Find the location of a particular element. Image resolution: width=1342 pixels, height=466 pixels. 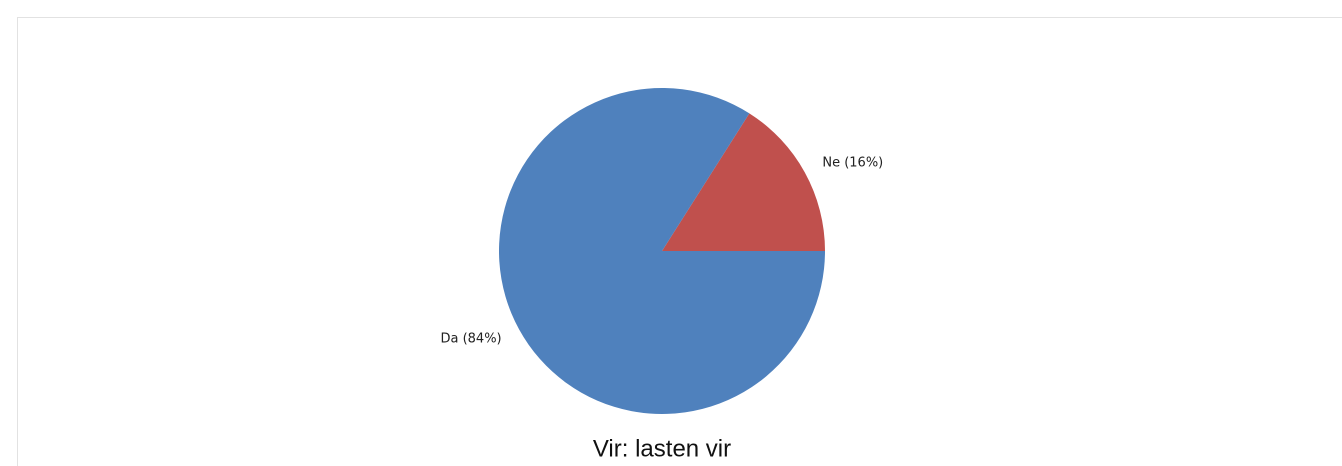

data-label: Ne (16%) is located at coordinates (852, 162).